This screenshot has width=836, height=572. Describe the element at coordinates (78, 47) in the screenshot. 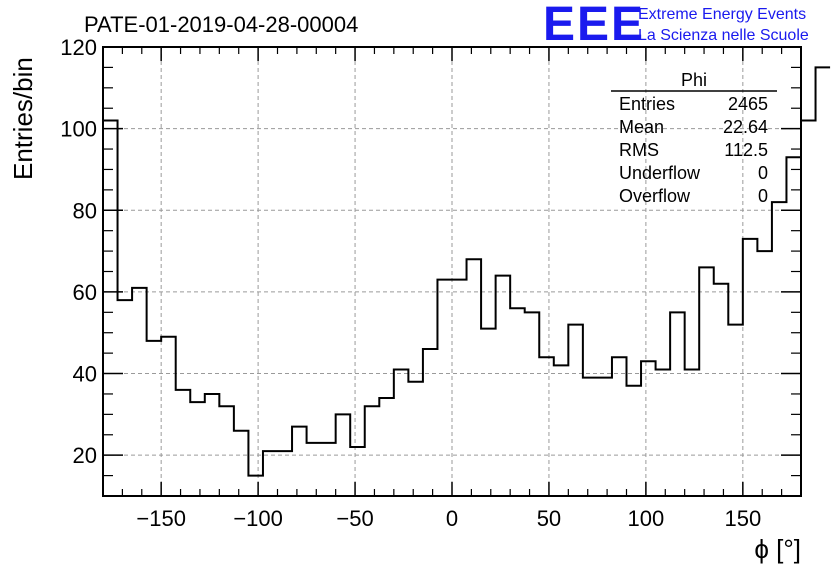

I see `y-tick-label: 120` at that location.